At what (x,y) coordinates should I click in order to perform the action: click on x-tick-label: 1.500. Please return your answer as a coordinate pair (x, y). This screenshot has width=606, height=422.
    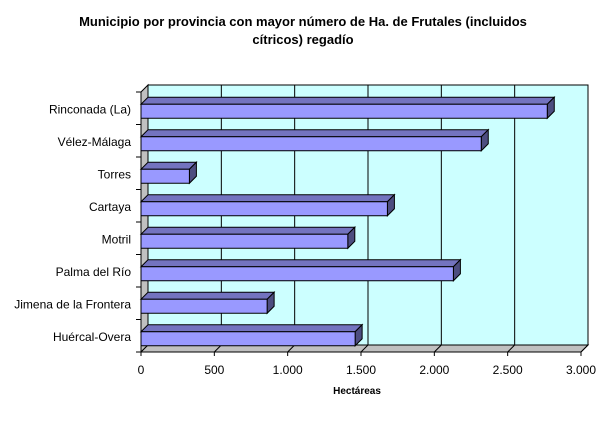
    Looking at the image, I should click on (361, 370).